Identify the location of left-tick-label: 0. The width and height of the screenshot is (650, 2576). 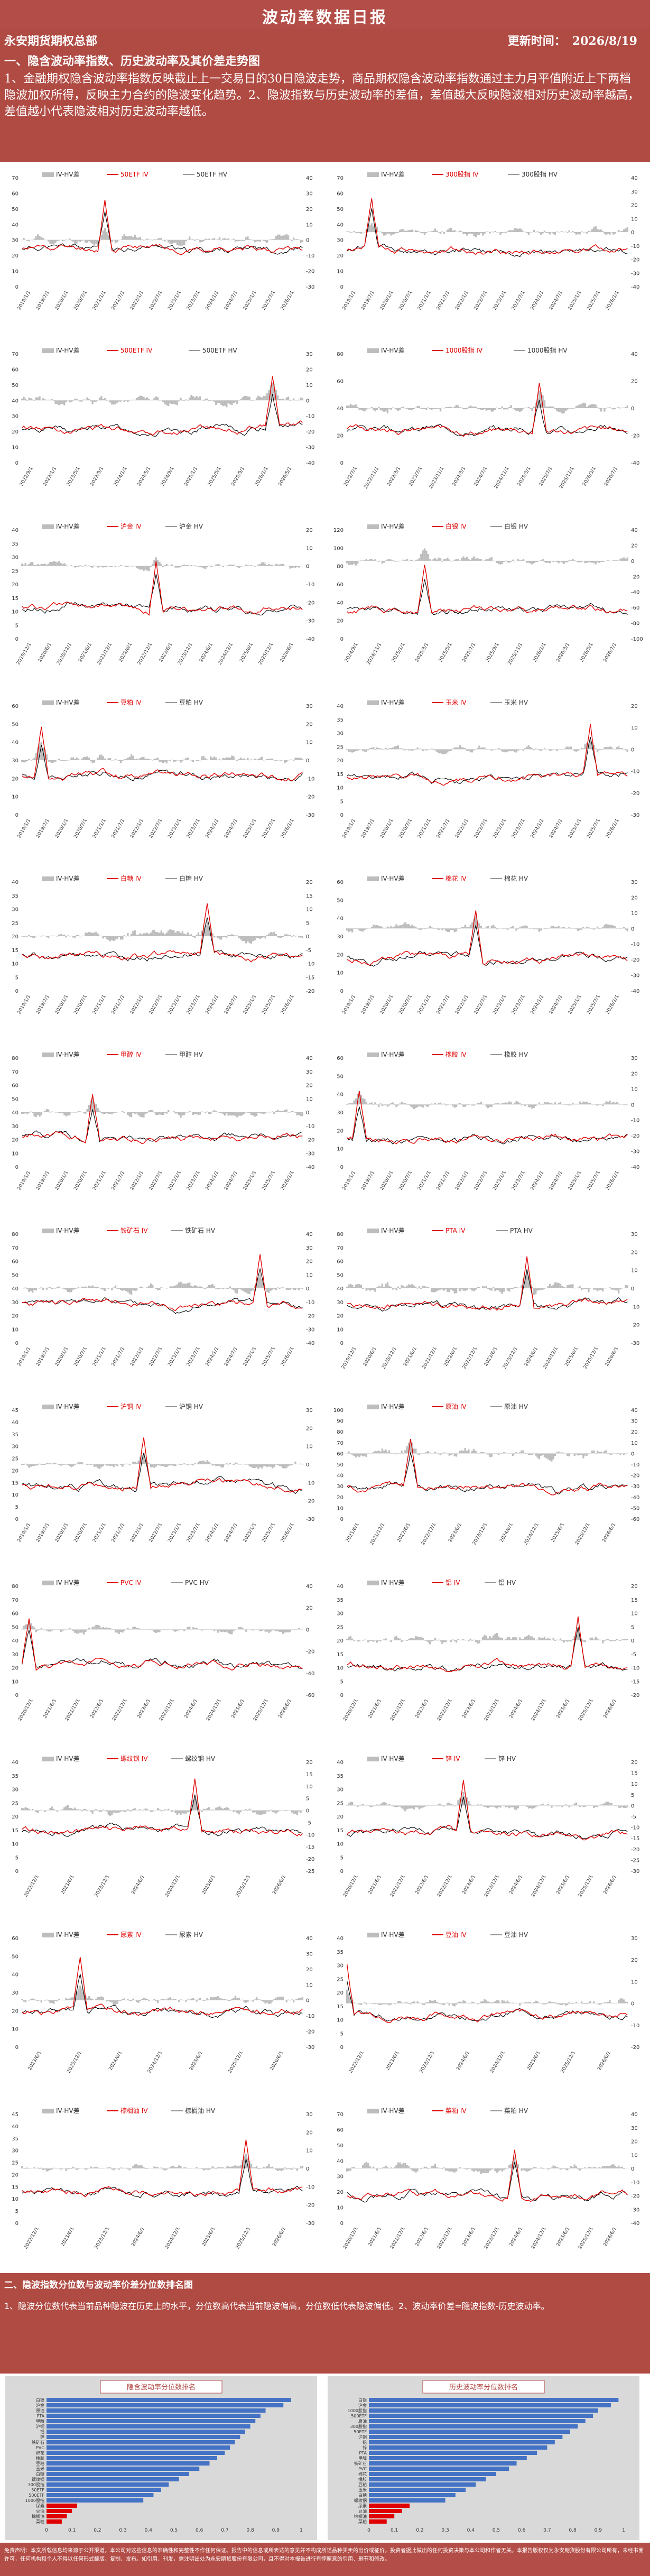
(341, 1519).